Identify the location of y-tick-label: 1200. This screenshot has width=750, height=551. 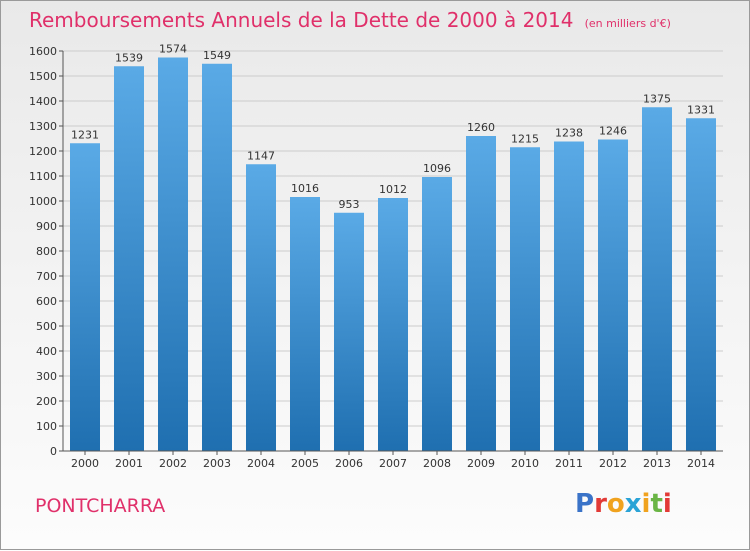
(43, 151).